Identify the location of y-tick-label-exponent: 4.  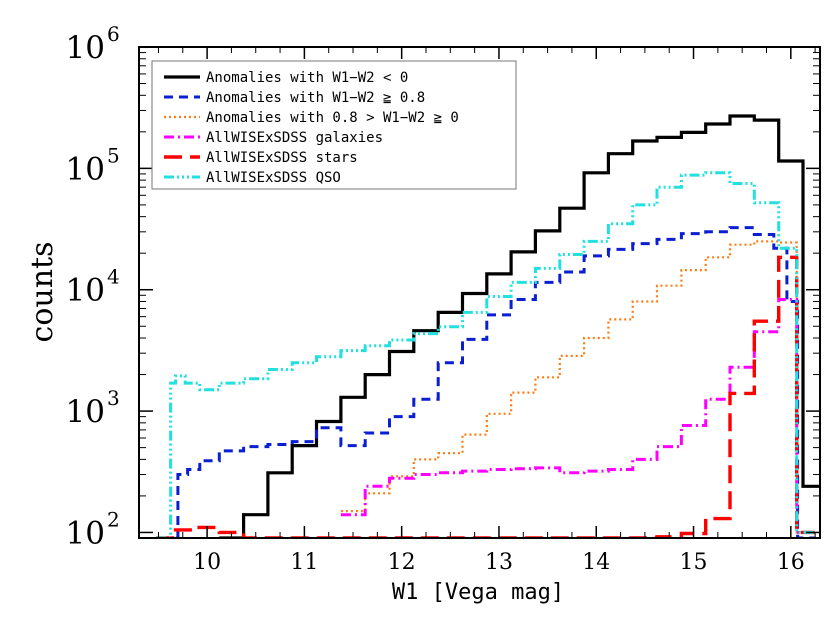
(113, 277).